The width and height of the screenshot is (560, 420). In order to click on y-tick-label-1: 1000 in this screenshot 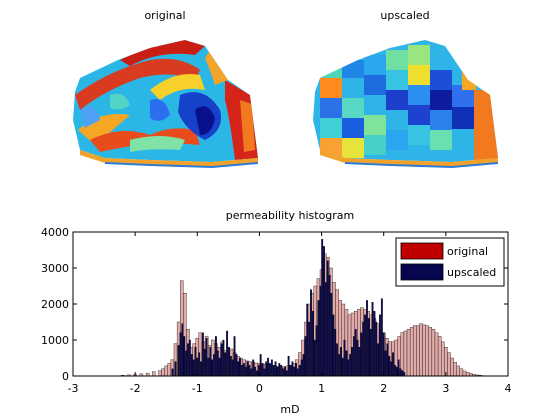, I will do `click(55, 340)`.